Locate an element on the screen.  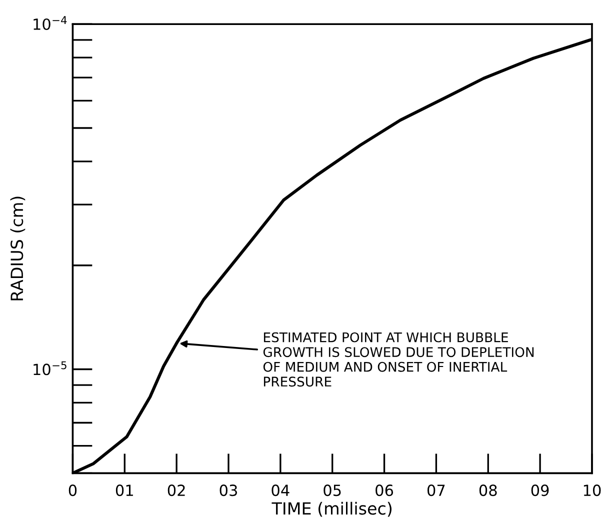
x-tick-label: 07 is located at coordinates (436, 490).